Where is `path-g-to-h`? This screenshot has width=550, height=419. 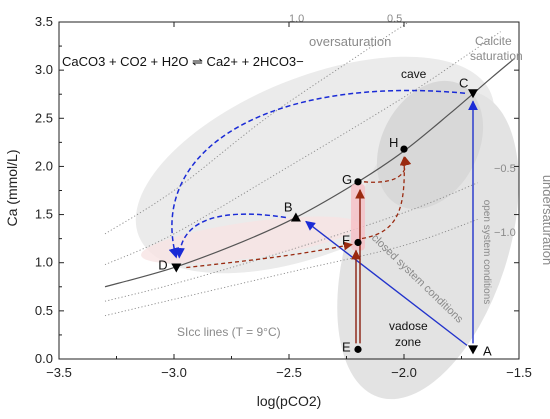
path-g-to-h is located at coordinates (387, 169).